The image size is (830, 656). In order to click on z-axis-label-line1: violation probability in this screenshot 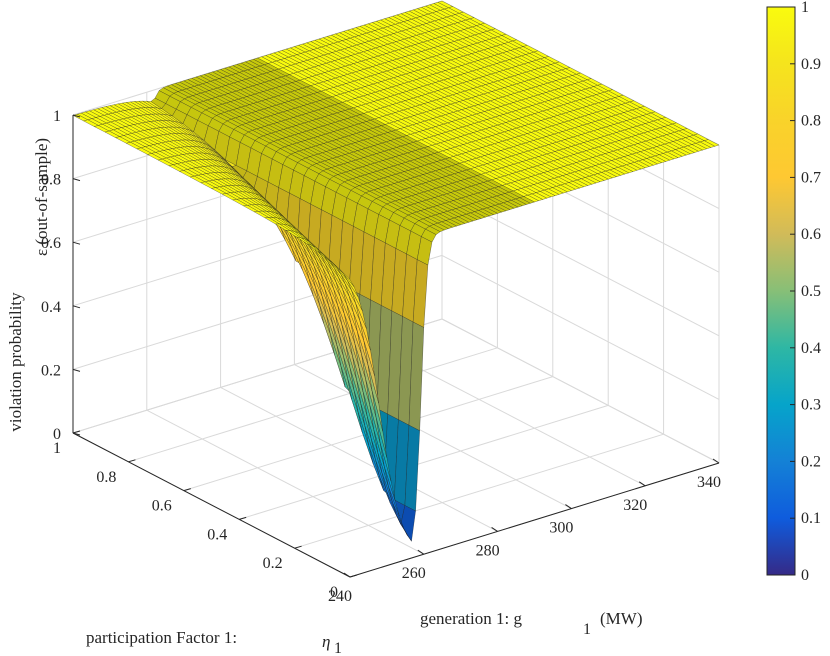, I will do `click(15, 362)`.